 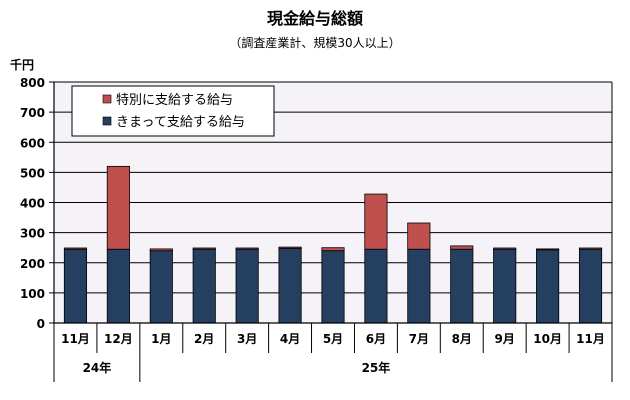 What do you see at coordinates (376, 367) in the screenshot?
I see `year-label: 25年` at bounding box center [376, 367].